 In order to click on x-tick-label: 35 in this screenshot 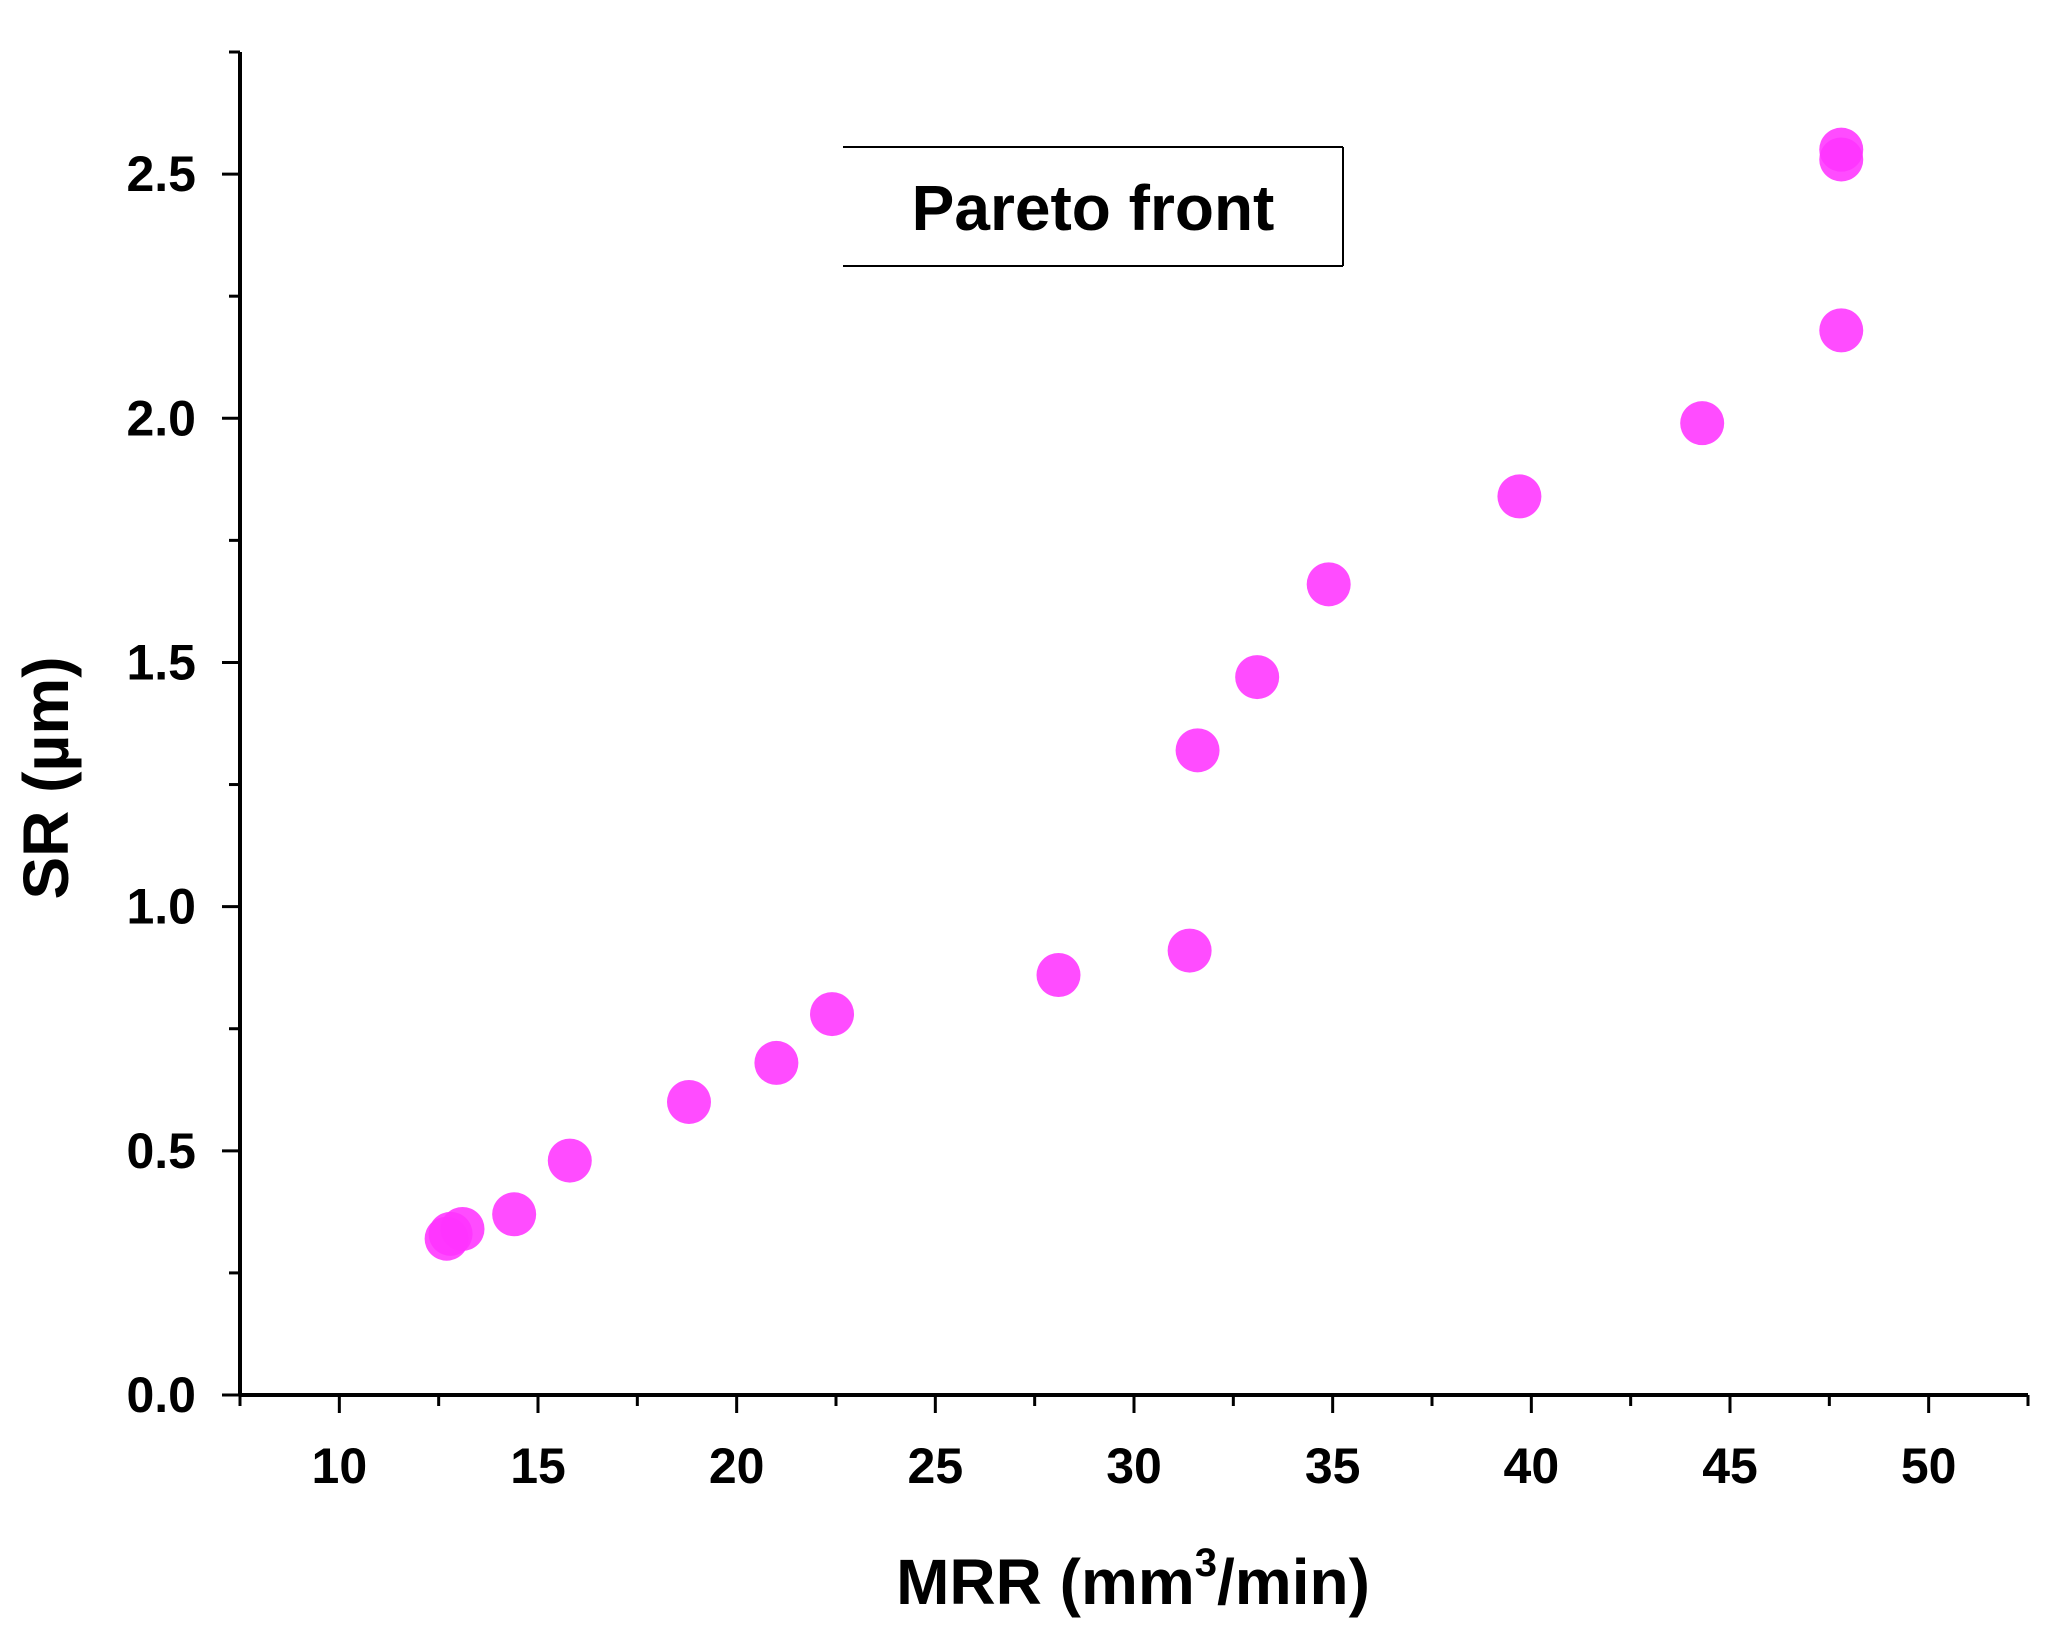, I will do `click(1333, 1466)`.